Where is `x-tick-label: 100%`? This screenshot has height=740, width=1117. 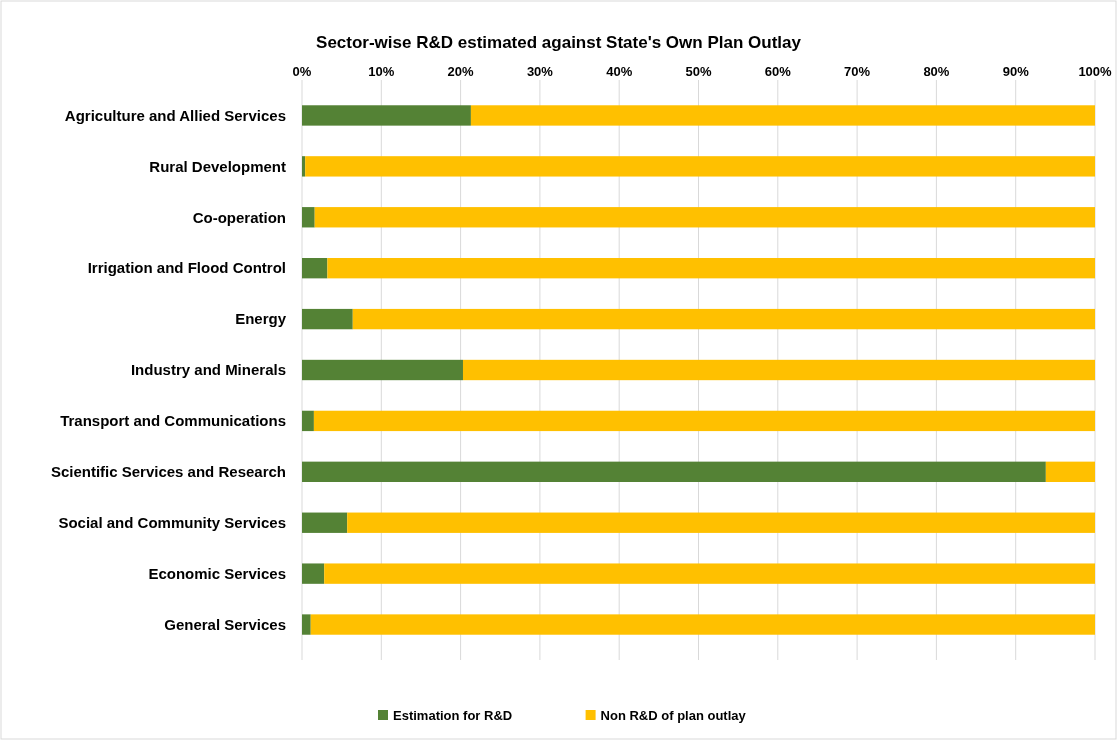 x-tick-label: 100% is located at coordinates (1095, 71).